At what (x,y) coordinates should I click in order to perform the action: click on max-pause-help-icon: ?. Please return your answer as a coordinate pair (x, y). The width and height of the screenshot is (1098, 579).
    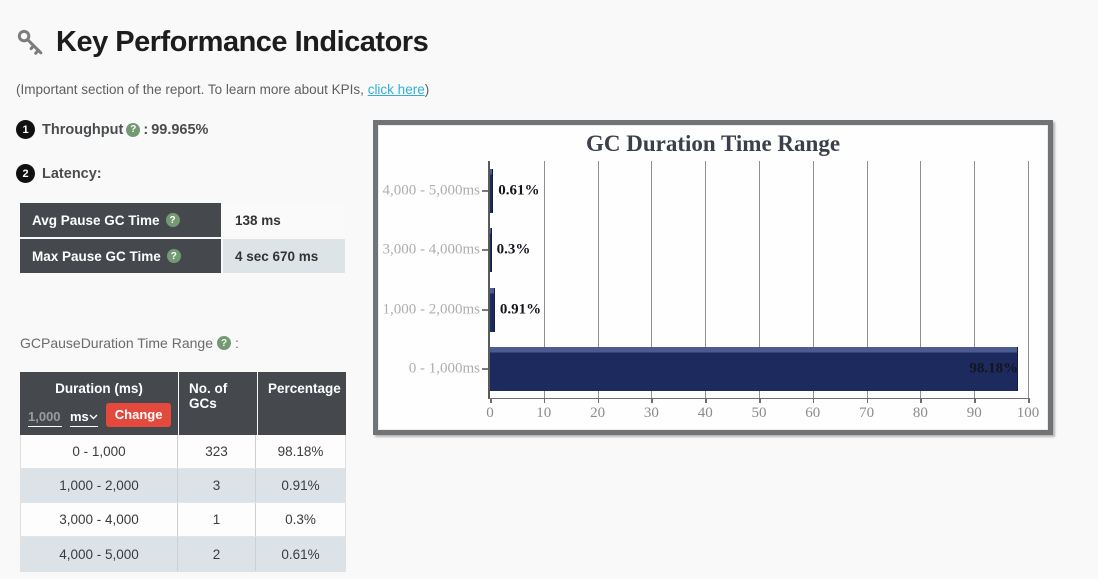
    Looking at the image, I should click on (173, 256).